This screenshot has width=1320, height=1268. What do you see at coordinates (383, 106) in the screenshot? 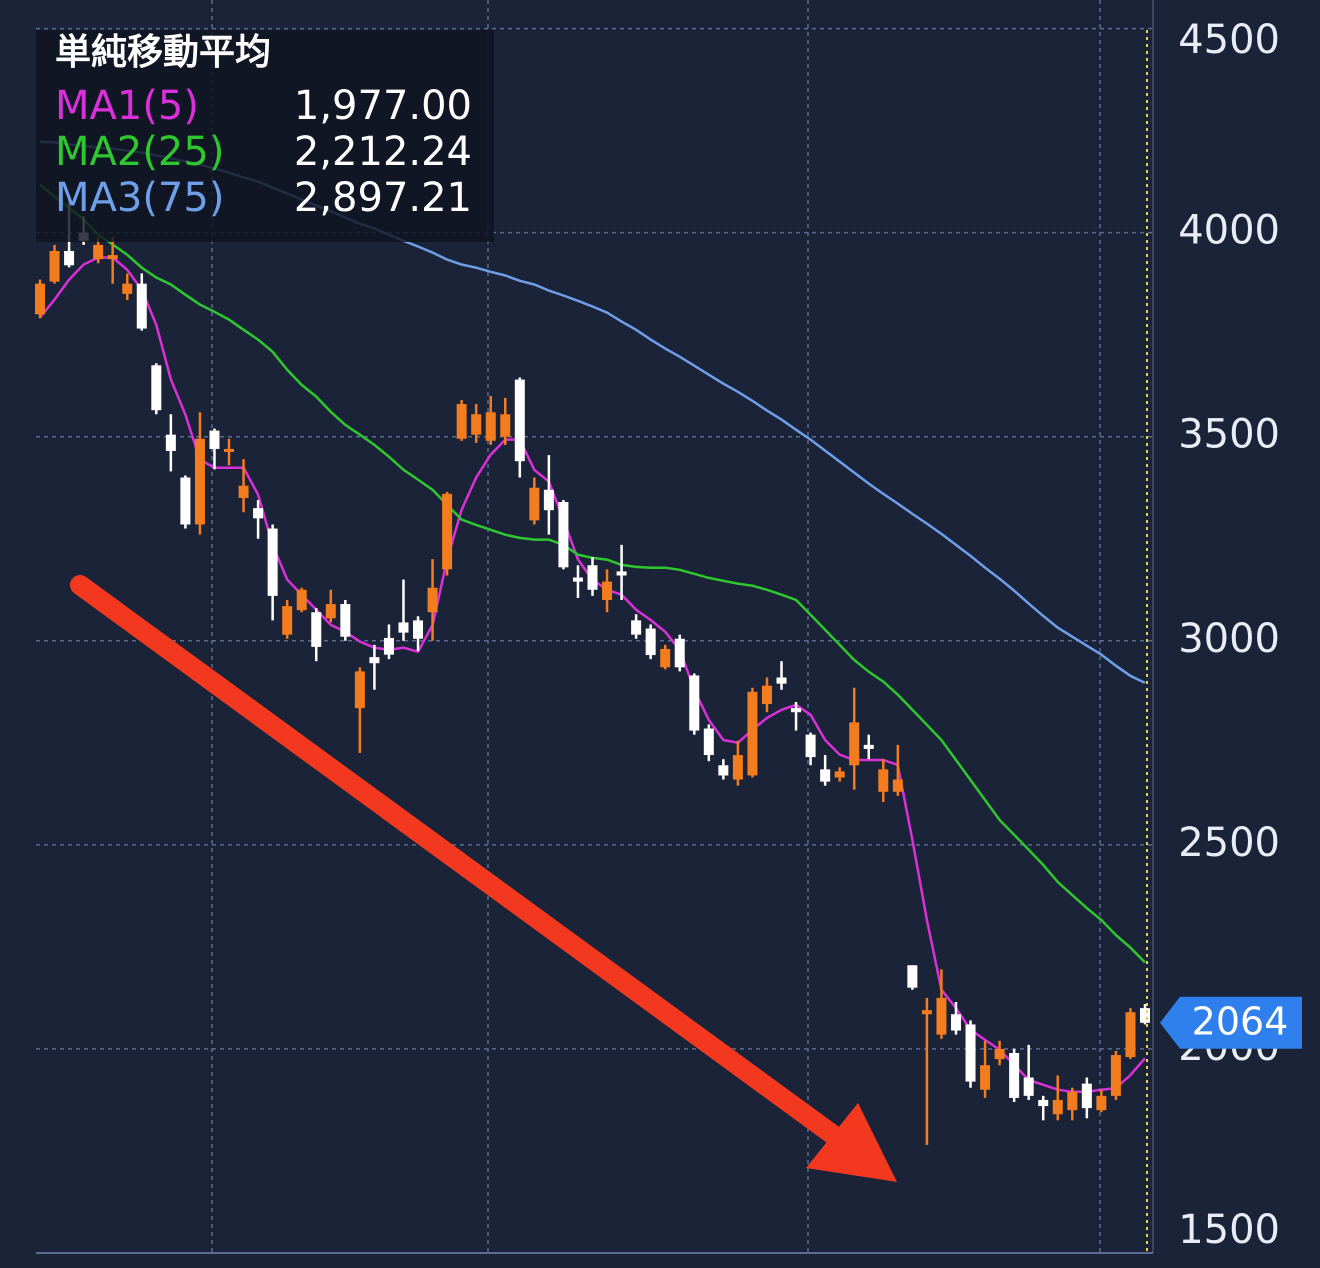
I see `legend-value: 1,977.00` at bounding box center [383, 106].